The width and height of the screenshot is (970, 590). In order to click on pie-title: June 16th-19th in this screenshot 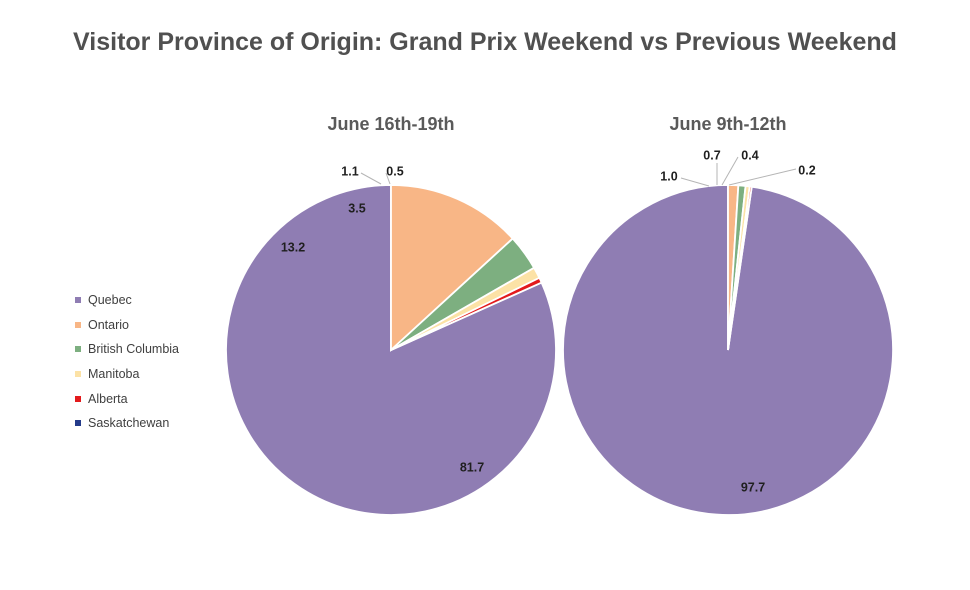, I will do `click(390, 124)`.